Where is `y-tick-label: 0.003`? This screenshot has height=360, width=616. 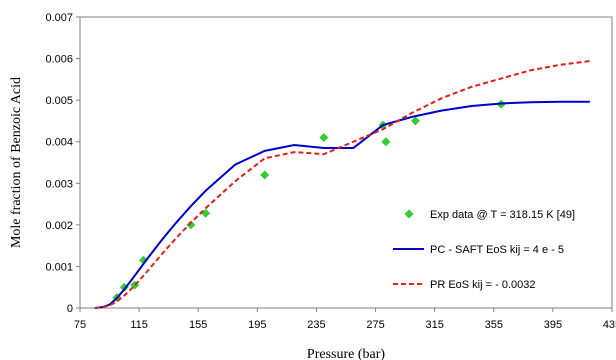 y-tick-label: 0.003 is located at coordinates (59, 184).